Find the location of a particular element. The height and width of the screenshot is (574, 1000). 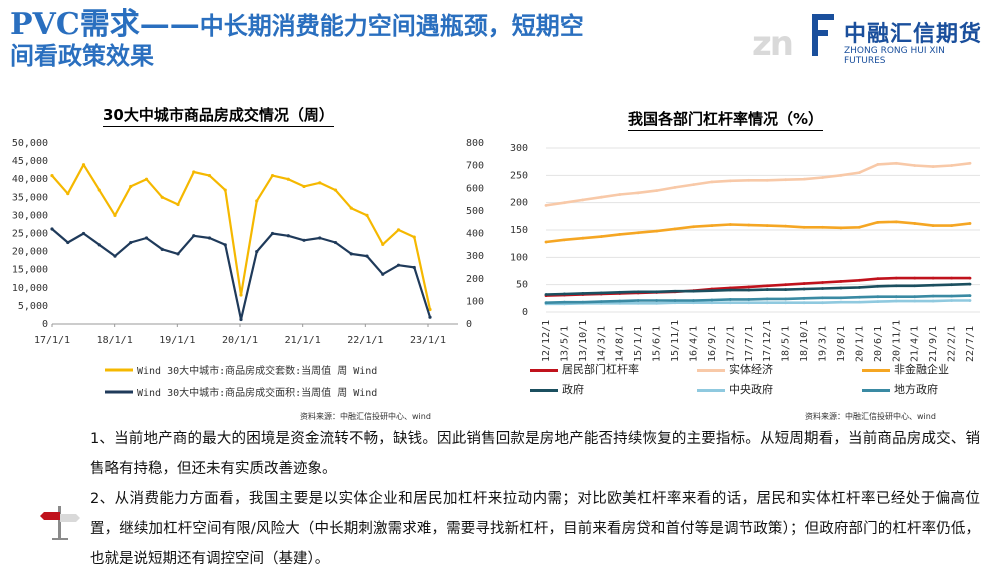

right-x-tick-label: 22/2/1 is located at coordinates (952, 344).